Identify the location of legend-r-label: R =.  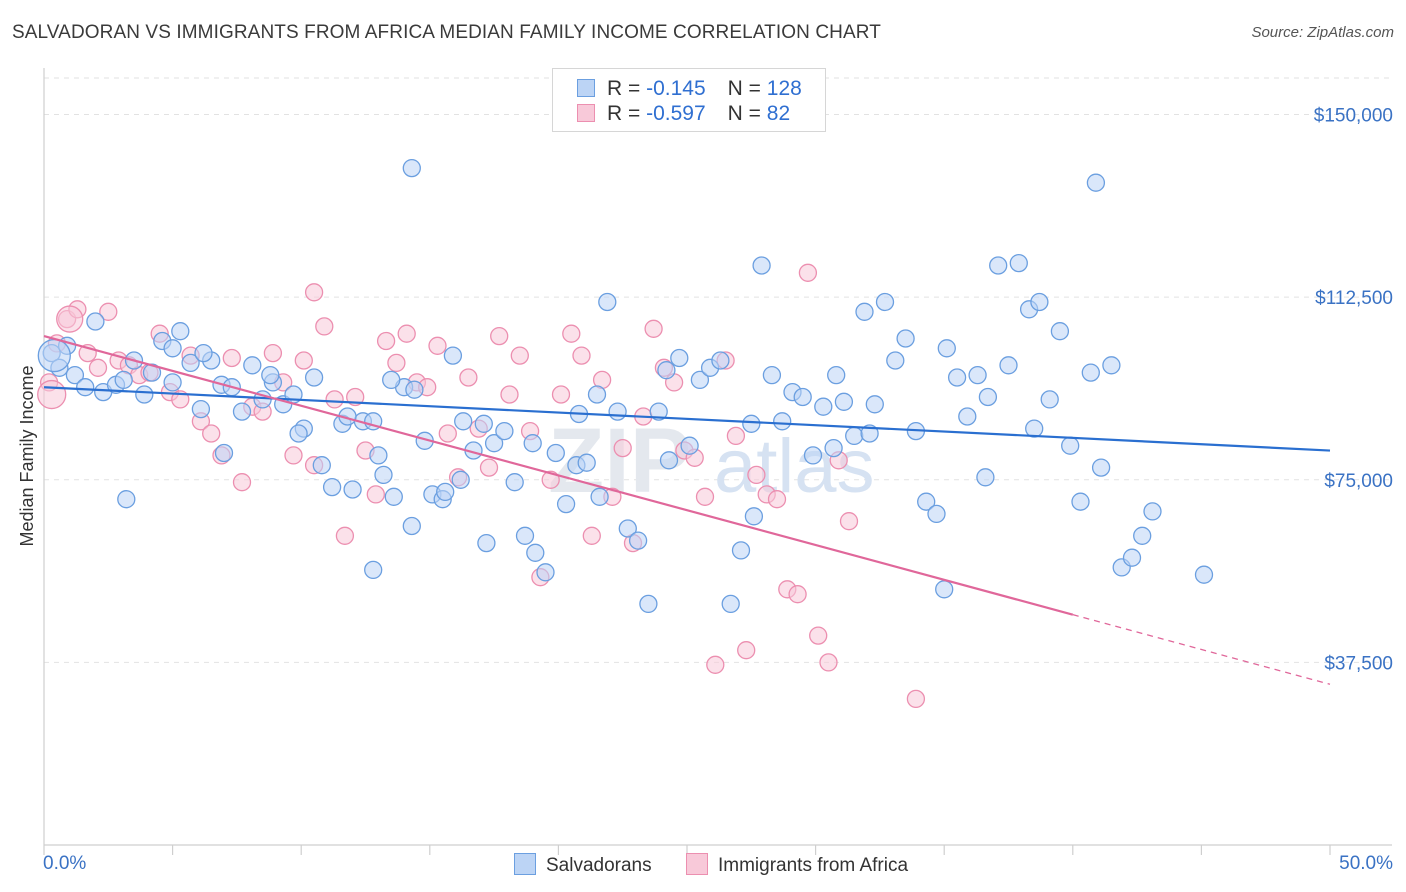
(627, 113).